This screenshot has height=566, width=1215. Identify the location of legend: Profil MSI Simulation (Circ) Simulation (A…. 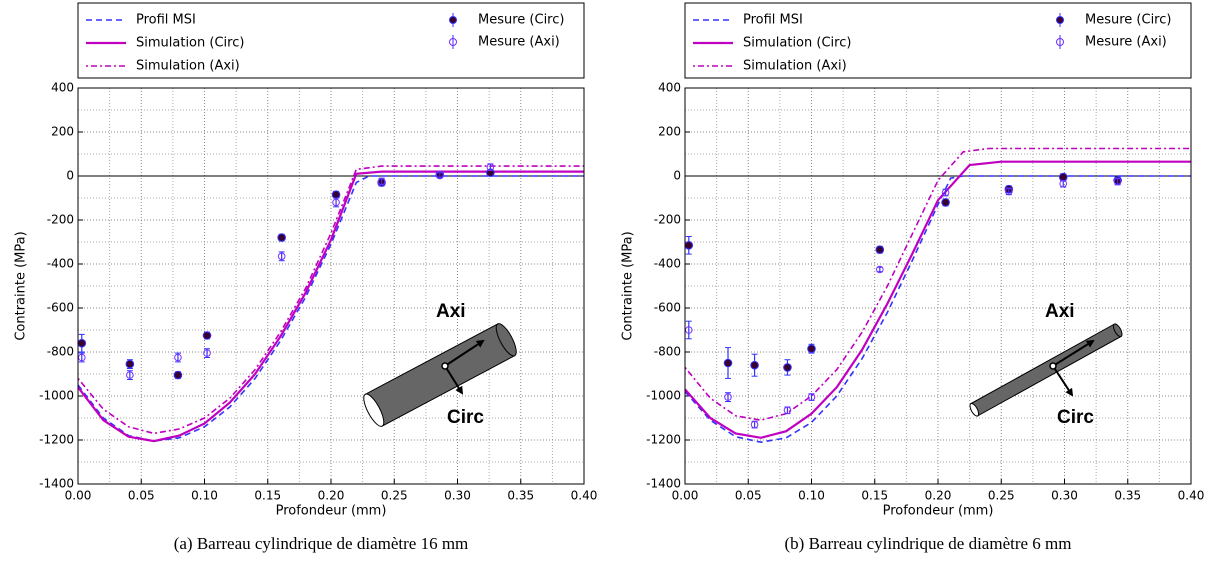
(331, 40).